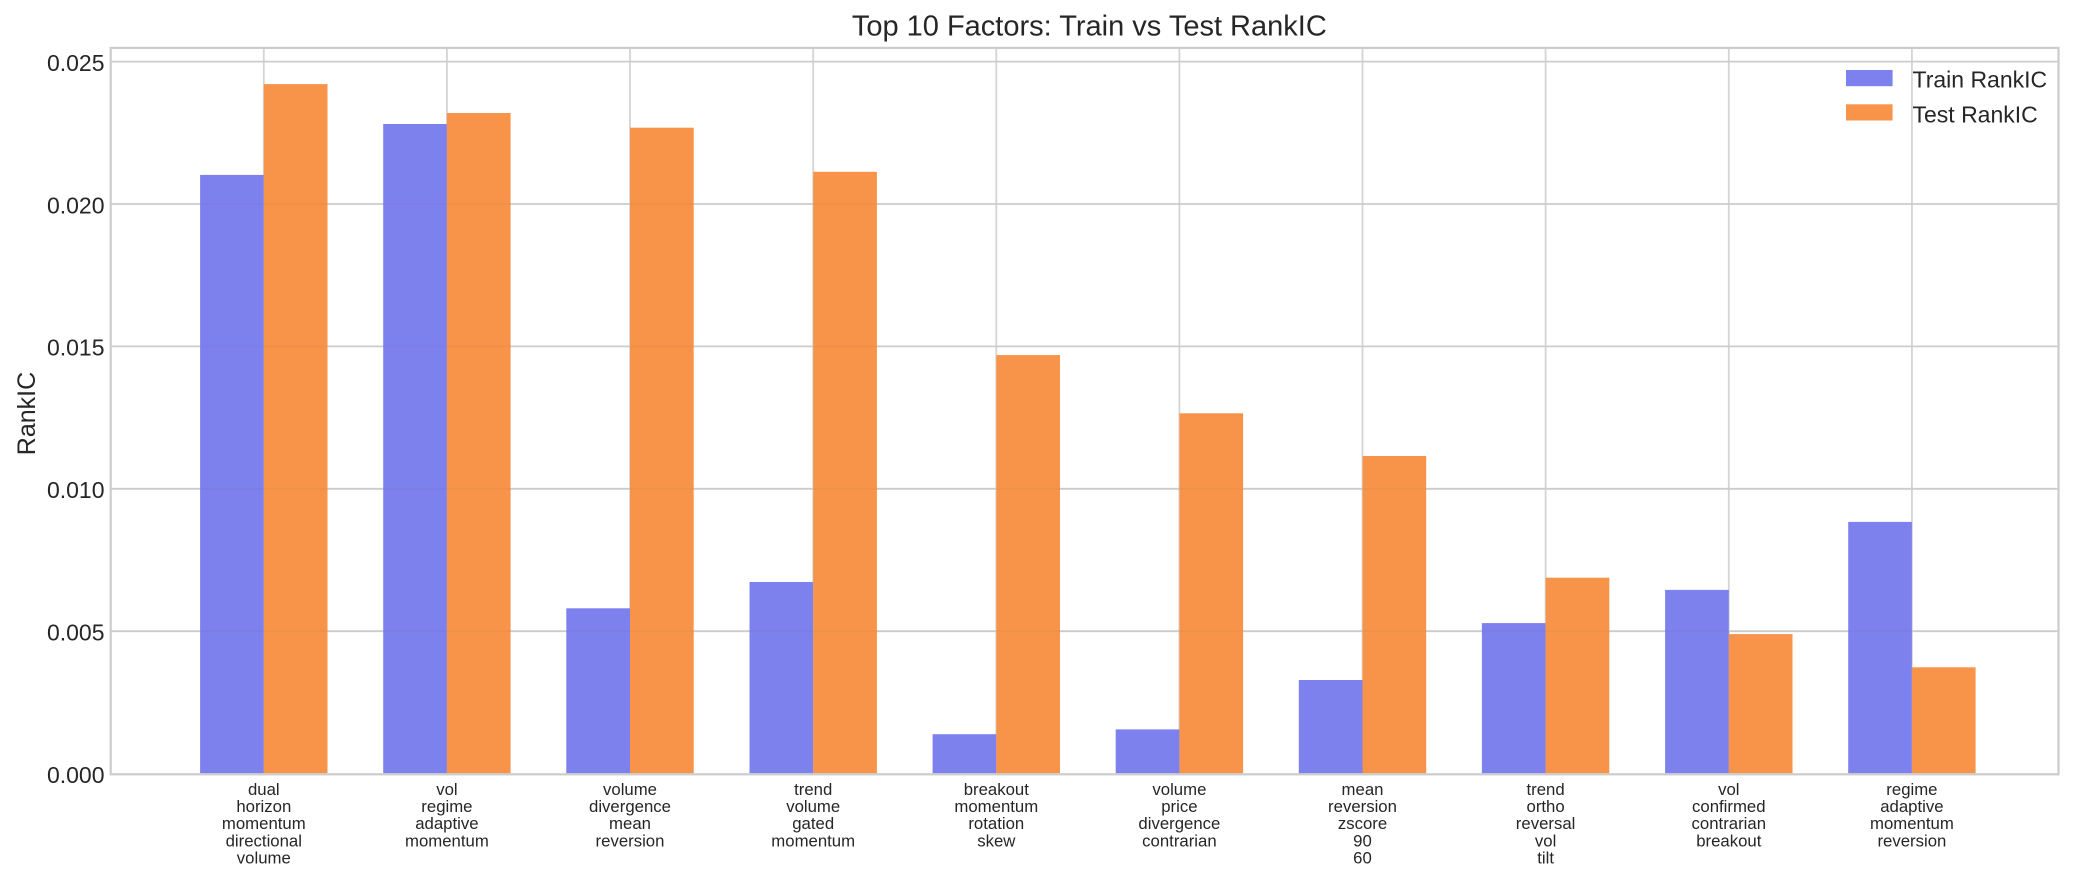 This screenshot has width=2080, height=881. What do you see at coordinates (1729, 806) in the screenshot?
I see `svg-text: confirmed` at bounding box center [1729, 806].